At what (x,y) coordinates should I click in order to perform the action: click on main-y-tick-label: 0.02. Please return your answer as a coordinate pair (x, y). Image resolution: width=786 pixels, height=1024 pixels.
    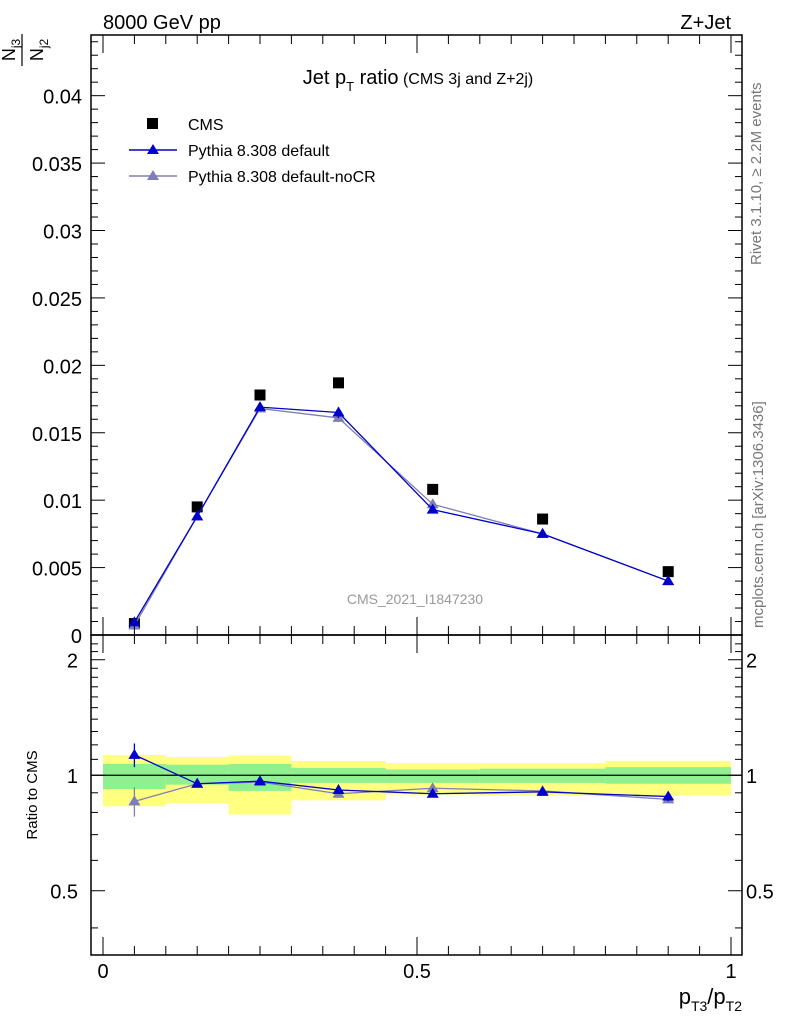
    Looking at the image, I should click on (62, 367).